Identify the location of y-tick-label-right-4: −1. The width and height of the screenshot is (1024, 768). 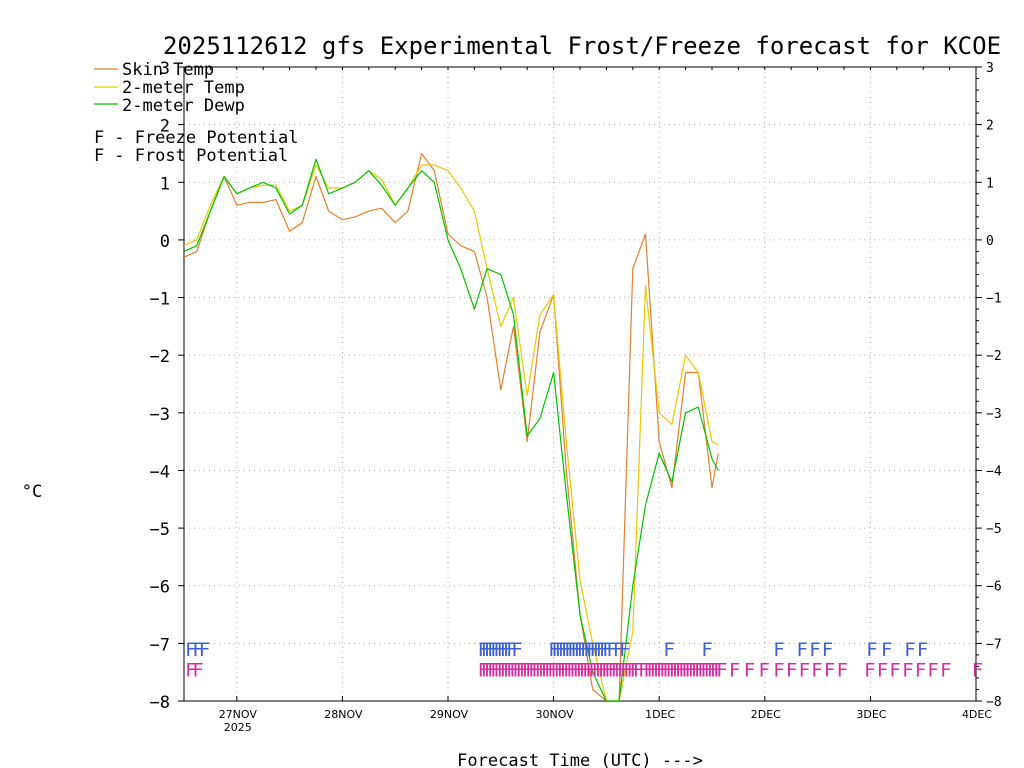
(994, 299).